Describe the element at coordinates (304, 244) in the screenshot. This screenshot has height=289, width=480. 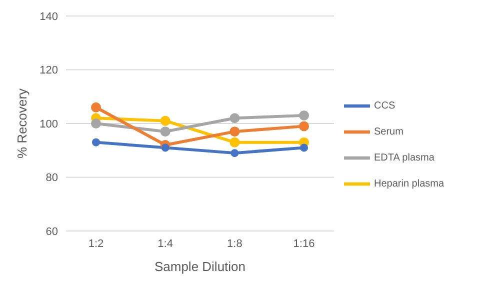
I see `x-tick-label: 1:16` at that location.